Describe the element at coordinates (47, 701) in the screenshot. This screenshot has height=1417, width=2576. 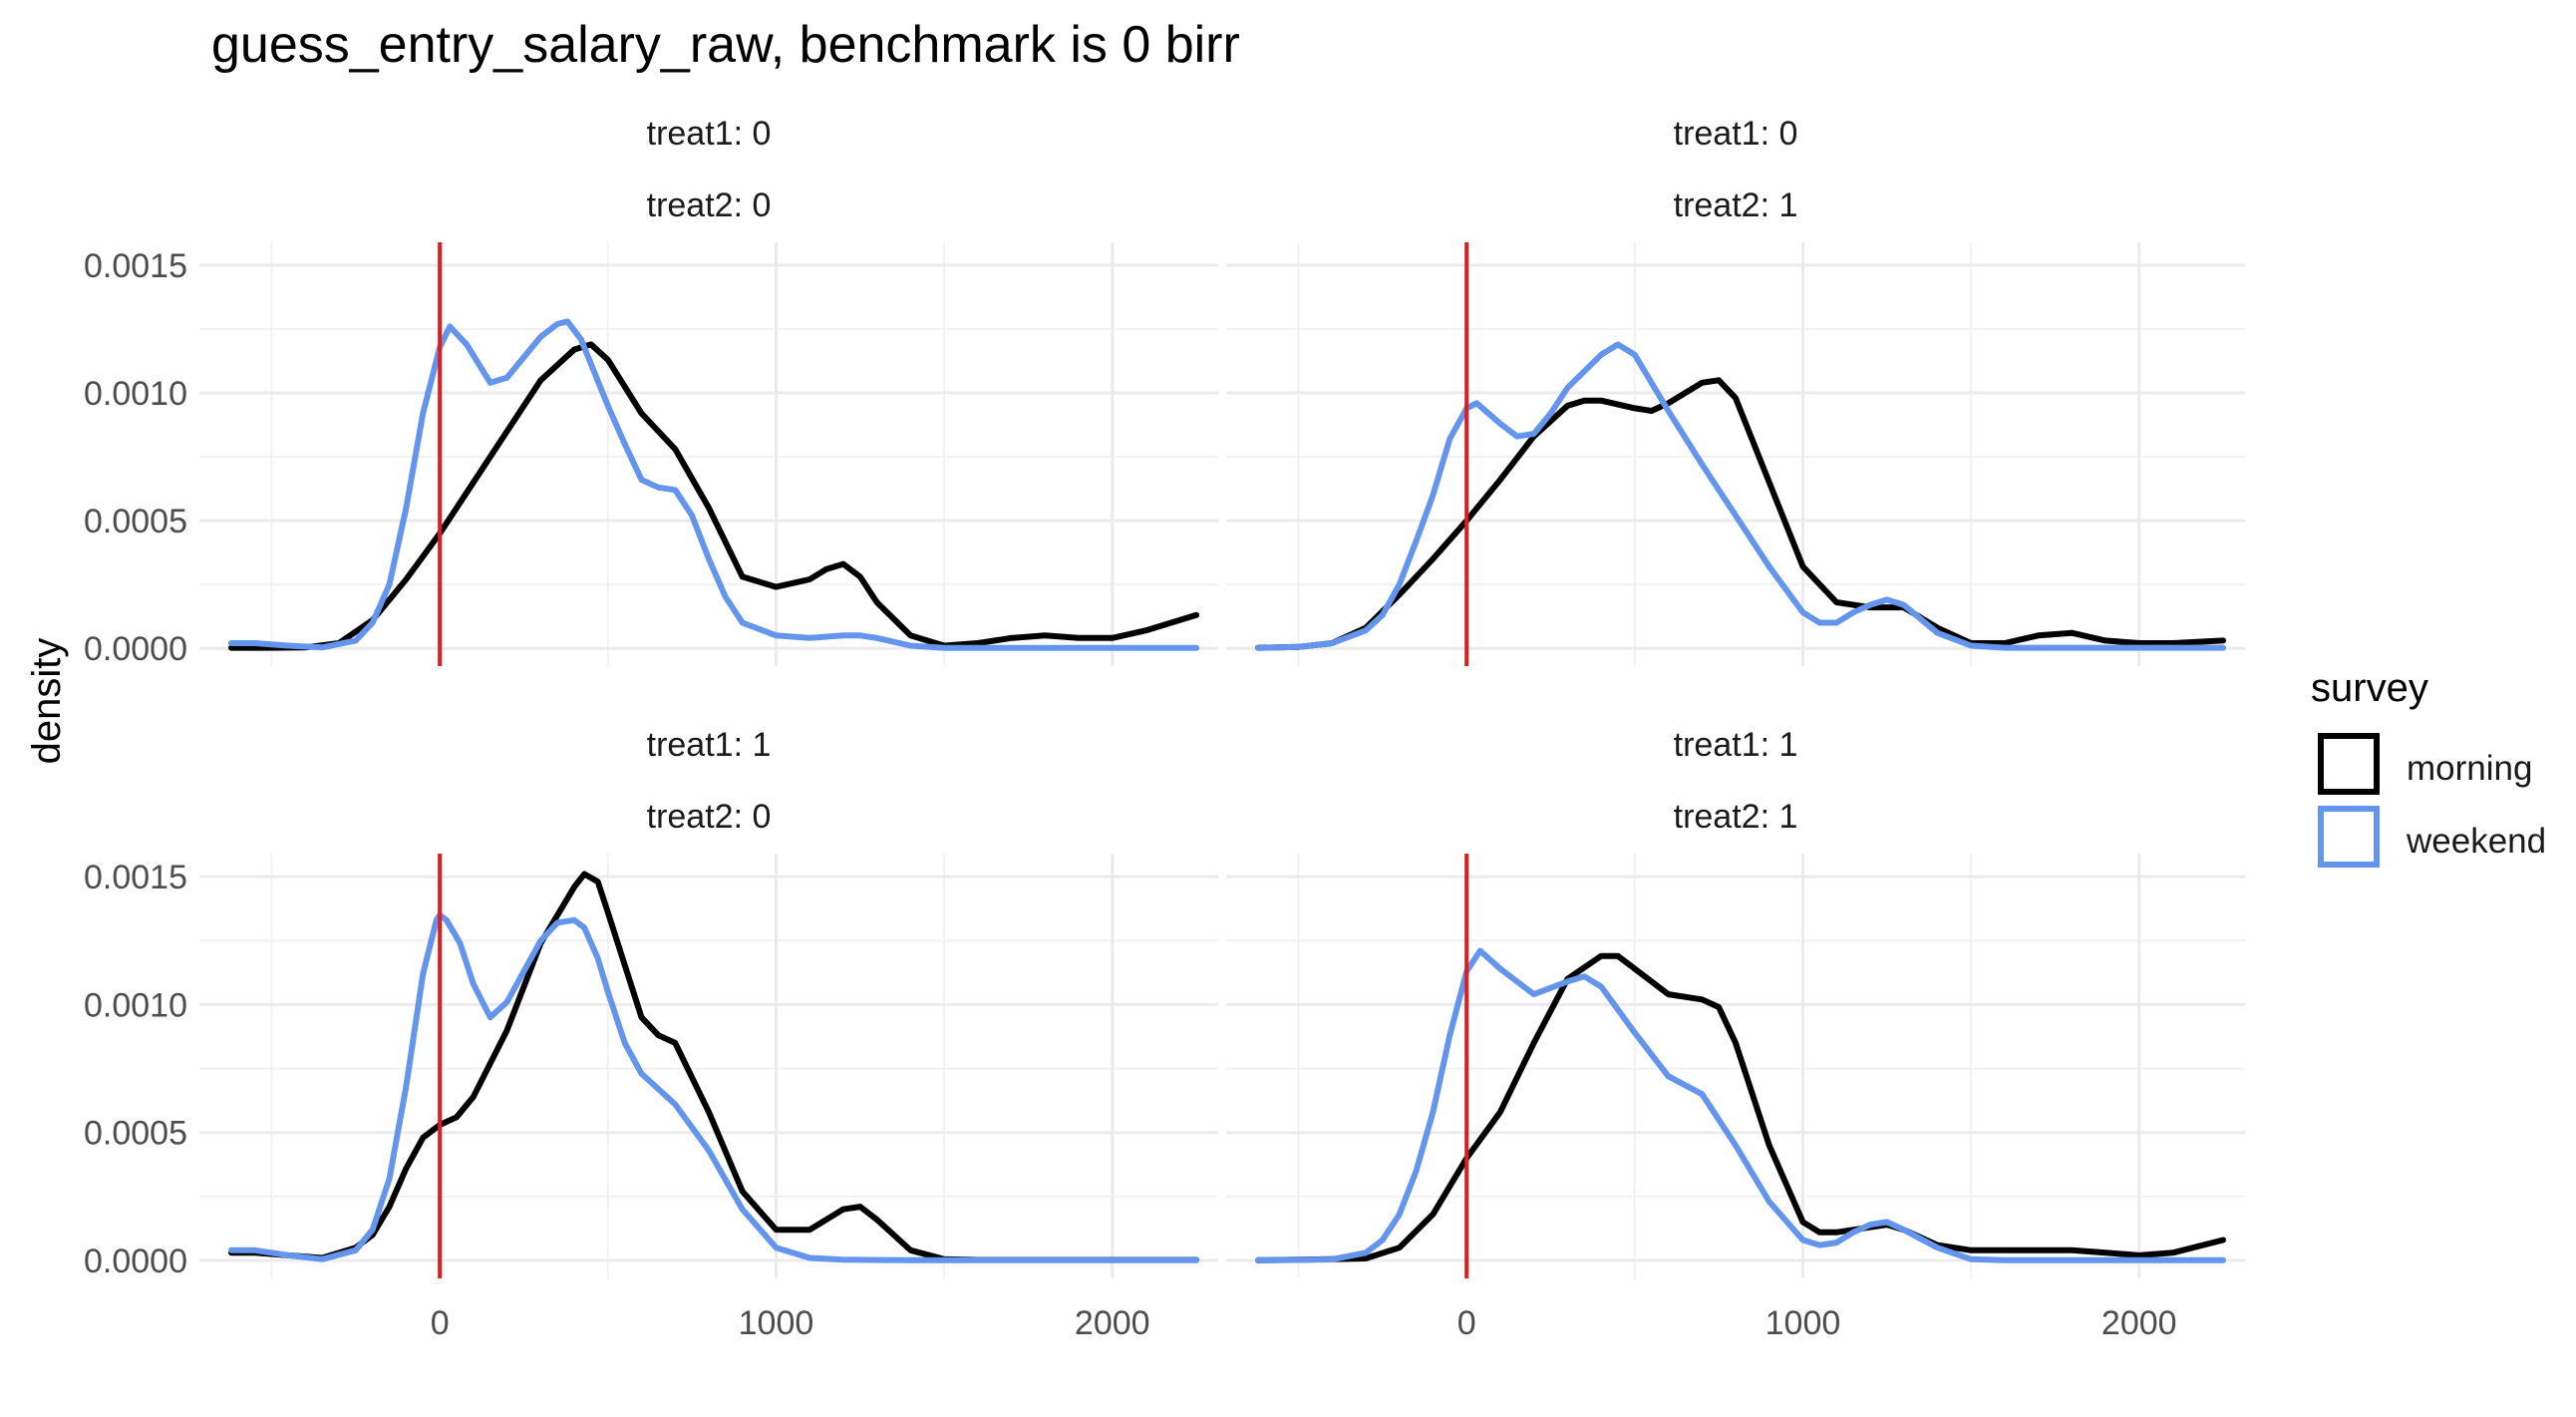
I see `y-axis-label: density` at that location.